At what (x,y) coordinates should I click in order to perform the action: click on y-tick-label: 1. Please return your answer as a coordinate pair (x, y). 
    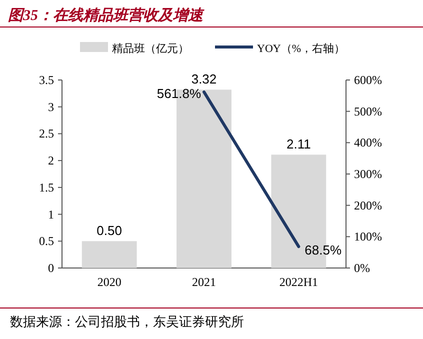
    Looking at the image, I should click on (51, 214).